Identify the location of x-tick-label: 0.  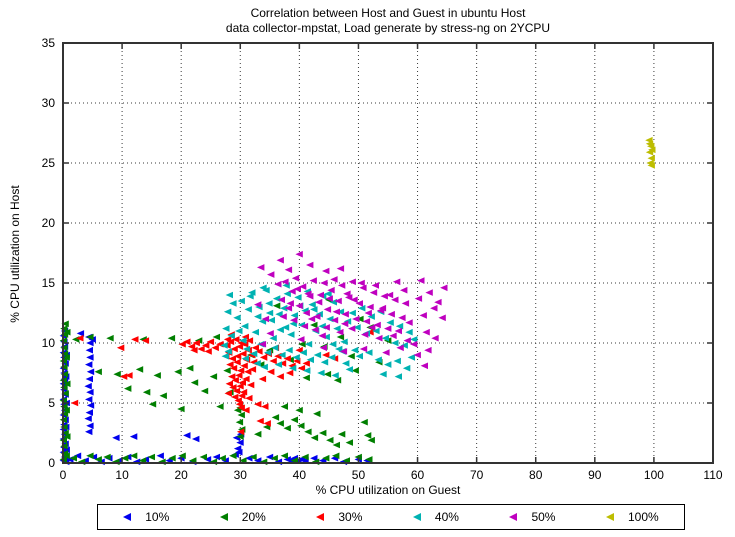
(63, 475).